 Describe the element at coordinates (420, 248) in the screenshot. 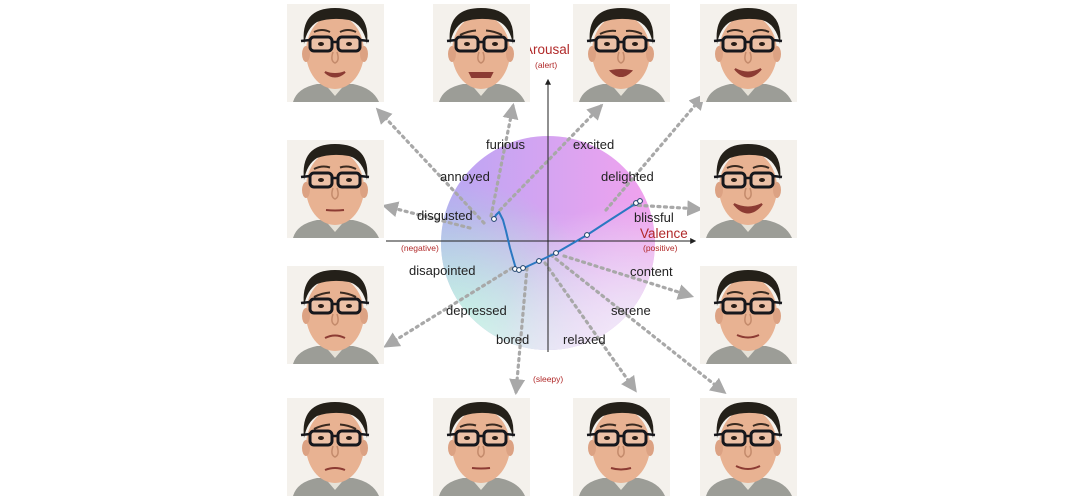

I see `negative-label: (negative)` at that location.